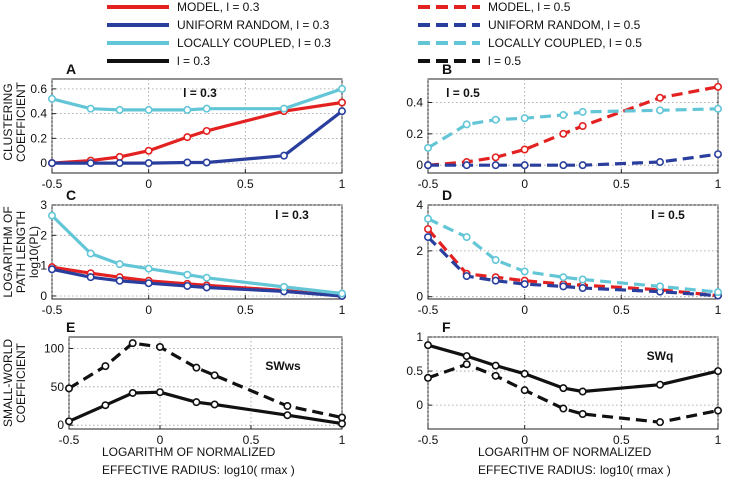  I want to click on y-label-row3: SMALL-WORLD COEFFICIENT, so click(14, 383).